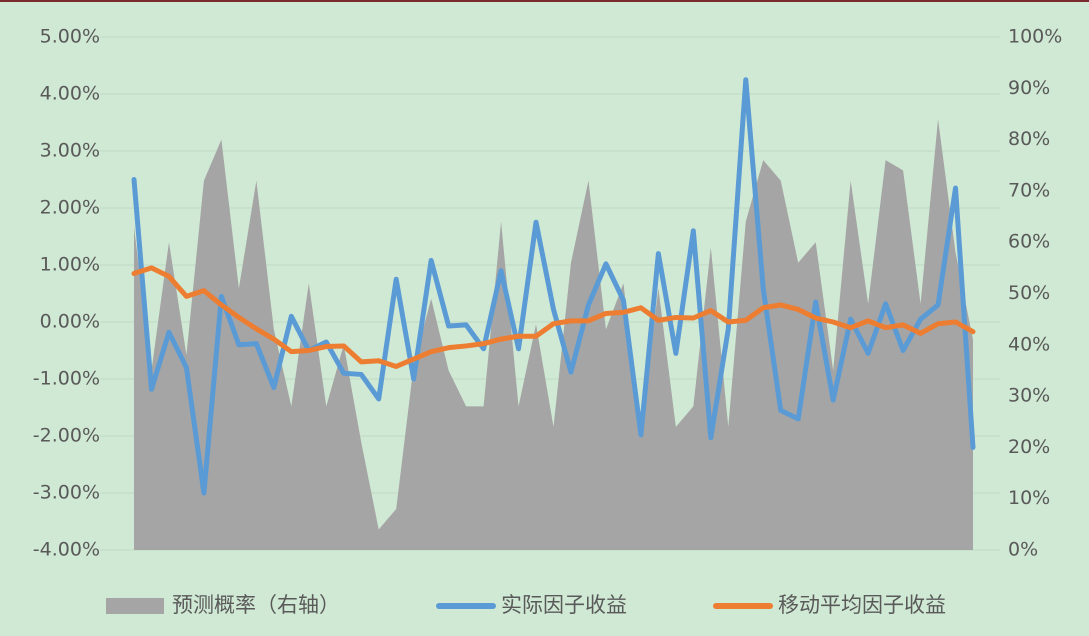 The image size is (1089, 636). Describe the element at coordinates (66, 436) in the screenshot. I see `y-tick-label: -2.00%` at that location.